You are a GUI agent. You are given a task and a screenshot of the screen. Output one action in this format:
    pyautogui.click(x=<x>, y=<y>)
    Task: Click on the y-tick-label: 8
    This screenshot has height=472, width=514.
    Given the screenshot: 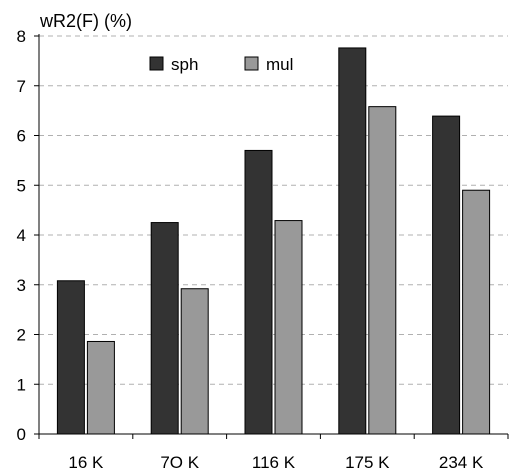 What is the action you would take?
    pyautogui.click(x=21, y=36)
    